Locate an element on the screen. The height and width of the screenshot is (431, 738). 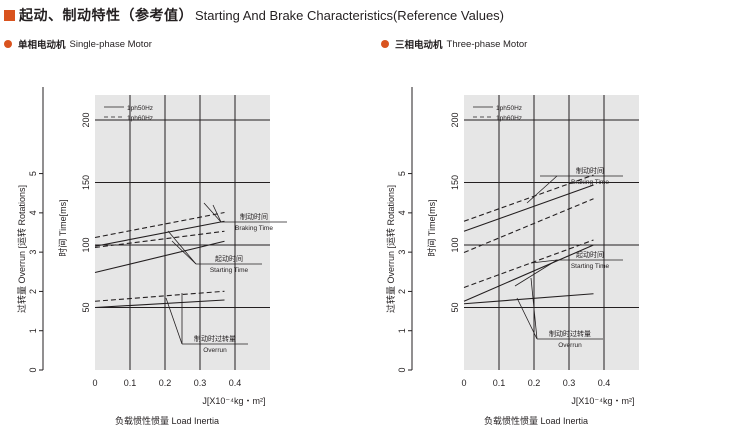
subtitle-three-phase: 三相电动机 Three-phase Motor is located at coordinates (454, 44).